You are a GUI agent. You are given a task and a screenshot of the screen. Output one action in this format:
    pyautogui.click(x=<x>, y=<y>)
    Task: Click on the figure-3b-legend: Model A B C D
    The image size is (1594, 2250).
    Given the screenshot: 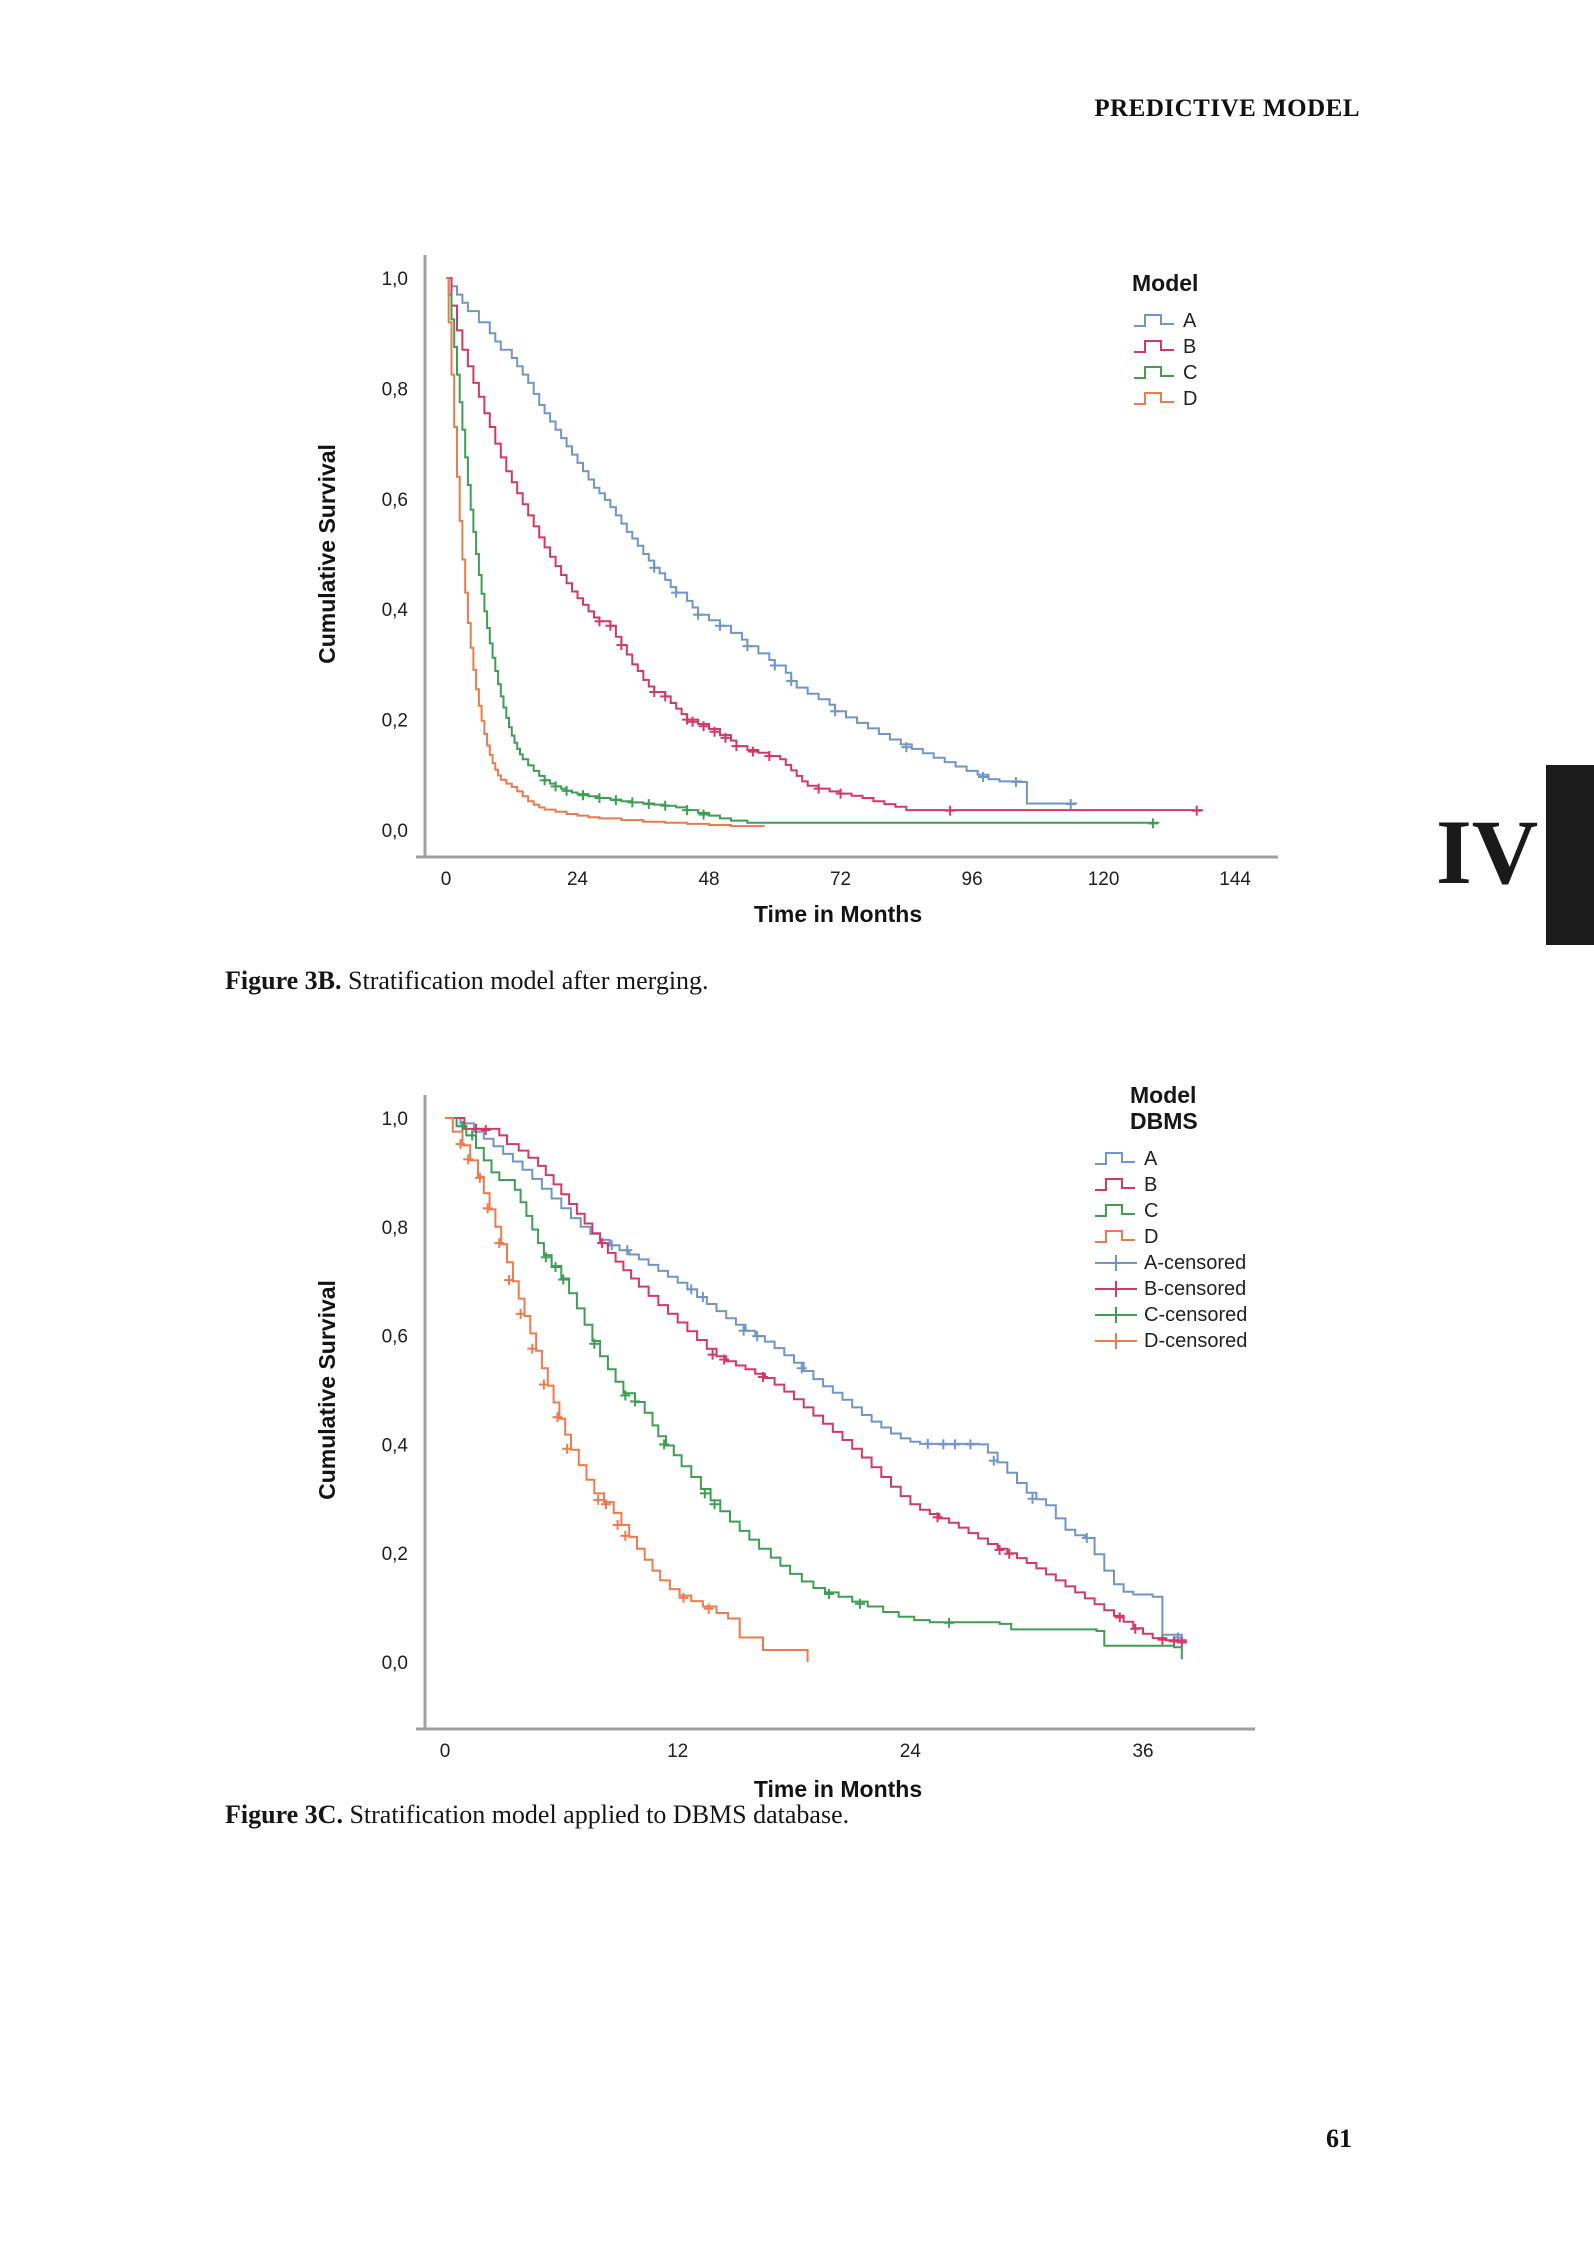 What is the action you would take?
    pyautogui.click(x=1165, y=341)
    